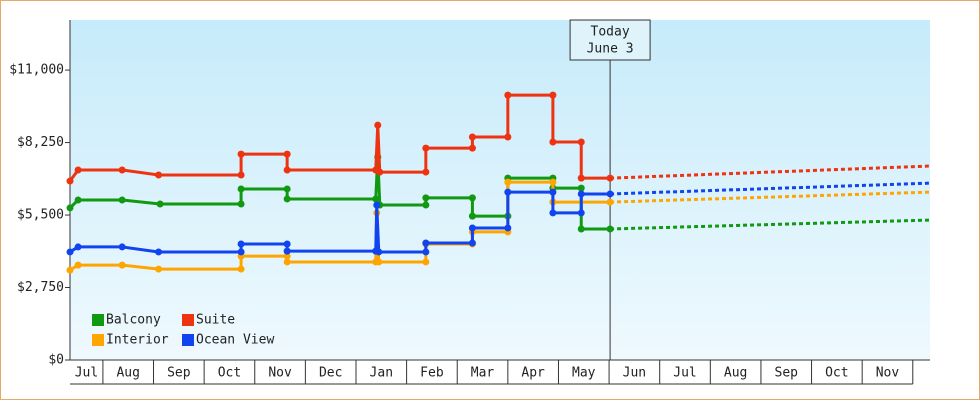  Describe the element at coordinates (133, 320) in the screenshot. I see `legend-label: Balcony` at that location.